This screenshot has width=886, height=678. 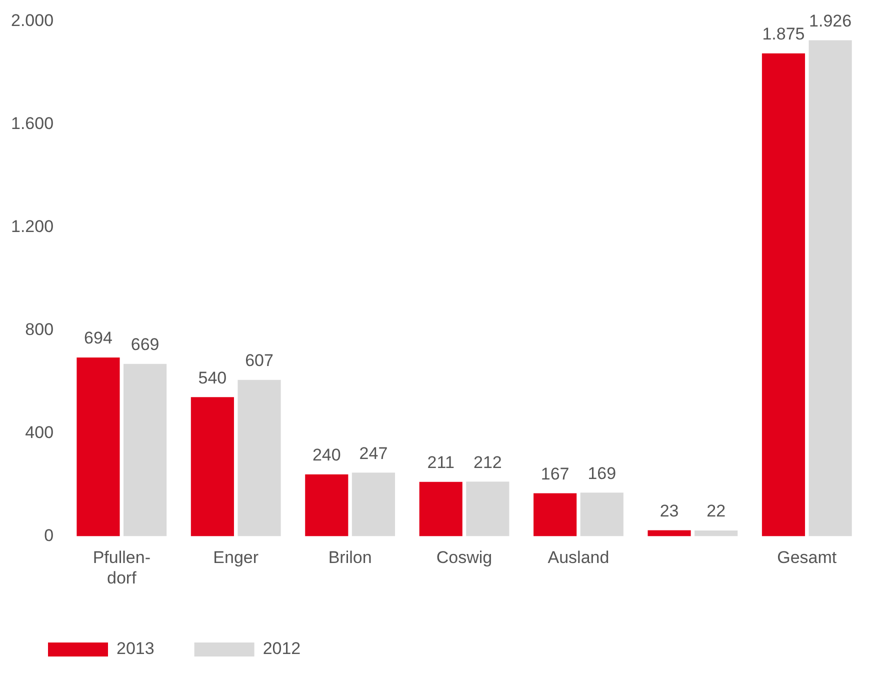 I want to click on x-tick-label: Gesamt, so click(x=807, y=558).